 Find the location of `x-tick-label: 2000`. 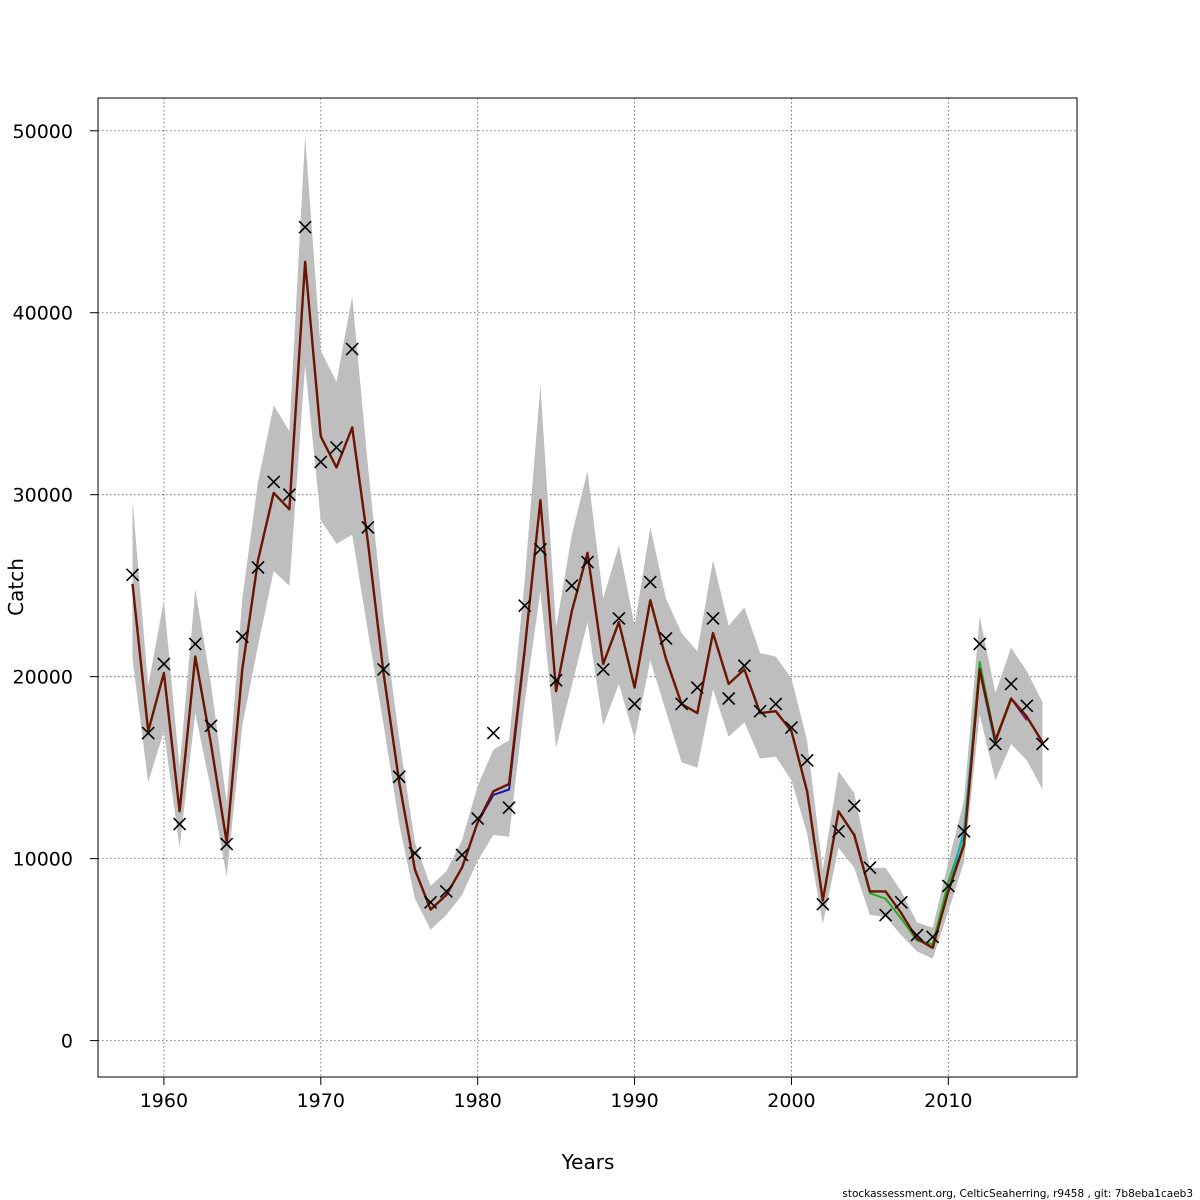

x-tick-label: 2000 is located at coordinates (791, 1101).